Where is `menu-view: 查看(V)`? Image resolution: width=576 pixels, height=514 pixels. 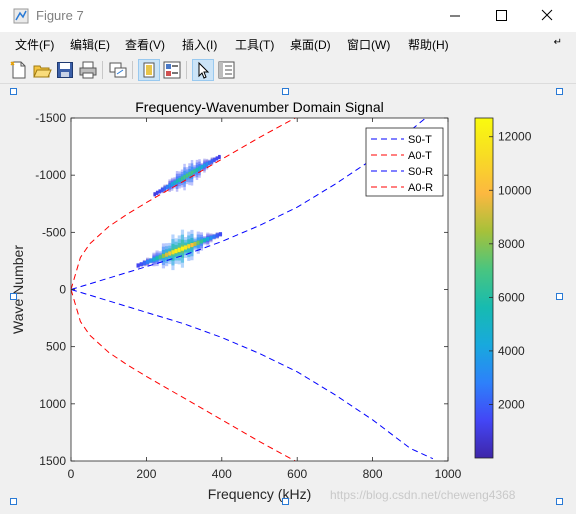 menu-view: 查看(V) is located at coordinates (145, 45).